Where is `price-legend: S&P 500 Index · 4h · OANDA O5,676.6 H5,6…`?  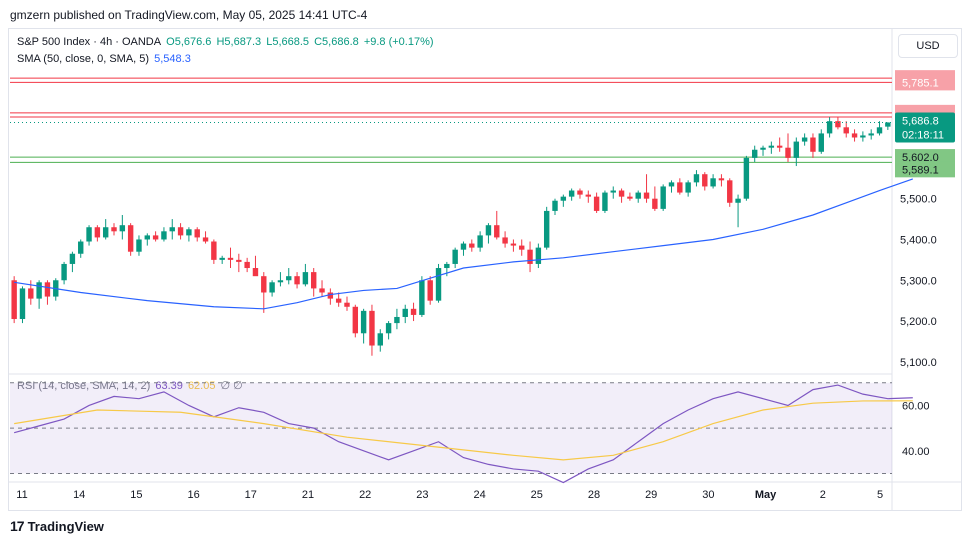
price-legend: S&P 500 Index · 4h · OANDA O5,676.6 H5,6… is located at coordinates (226, 42).